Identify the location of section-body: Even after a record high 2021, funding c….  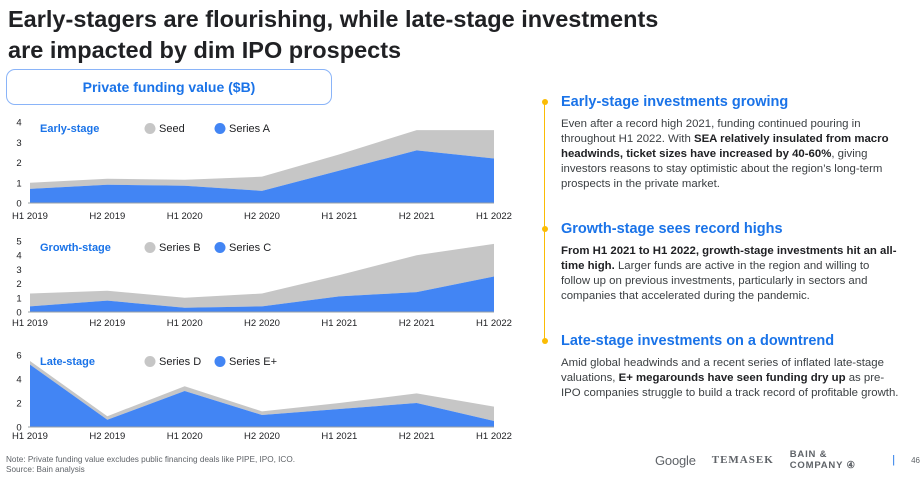
(731, 154).